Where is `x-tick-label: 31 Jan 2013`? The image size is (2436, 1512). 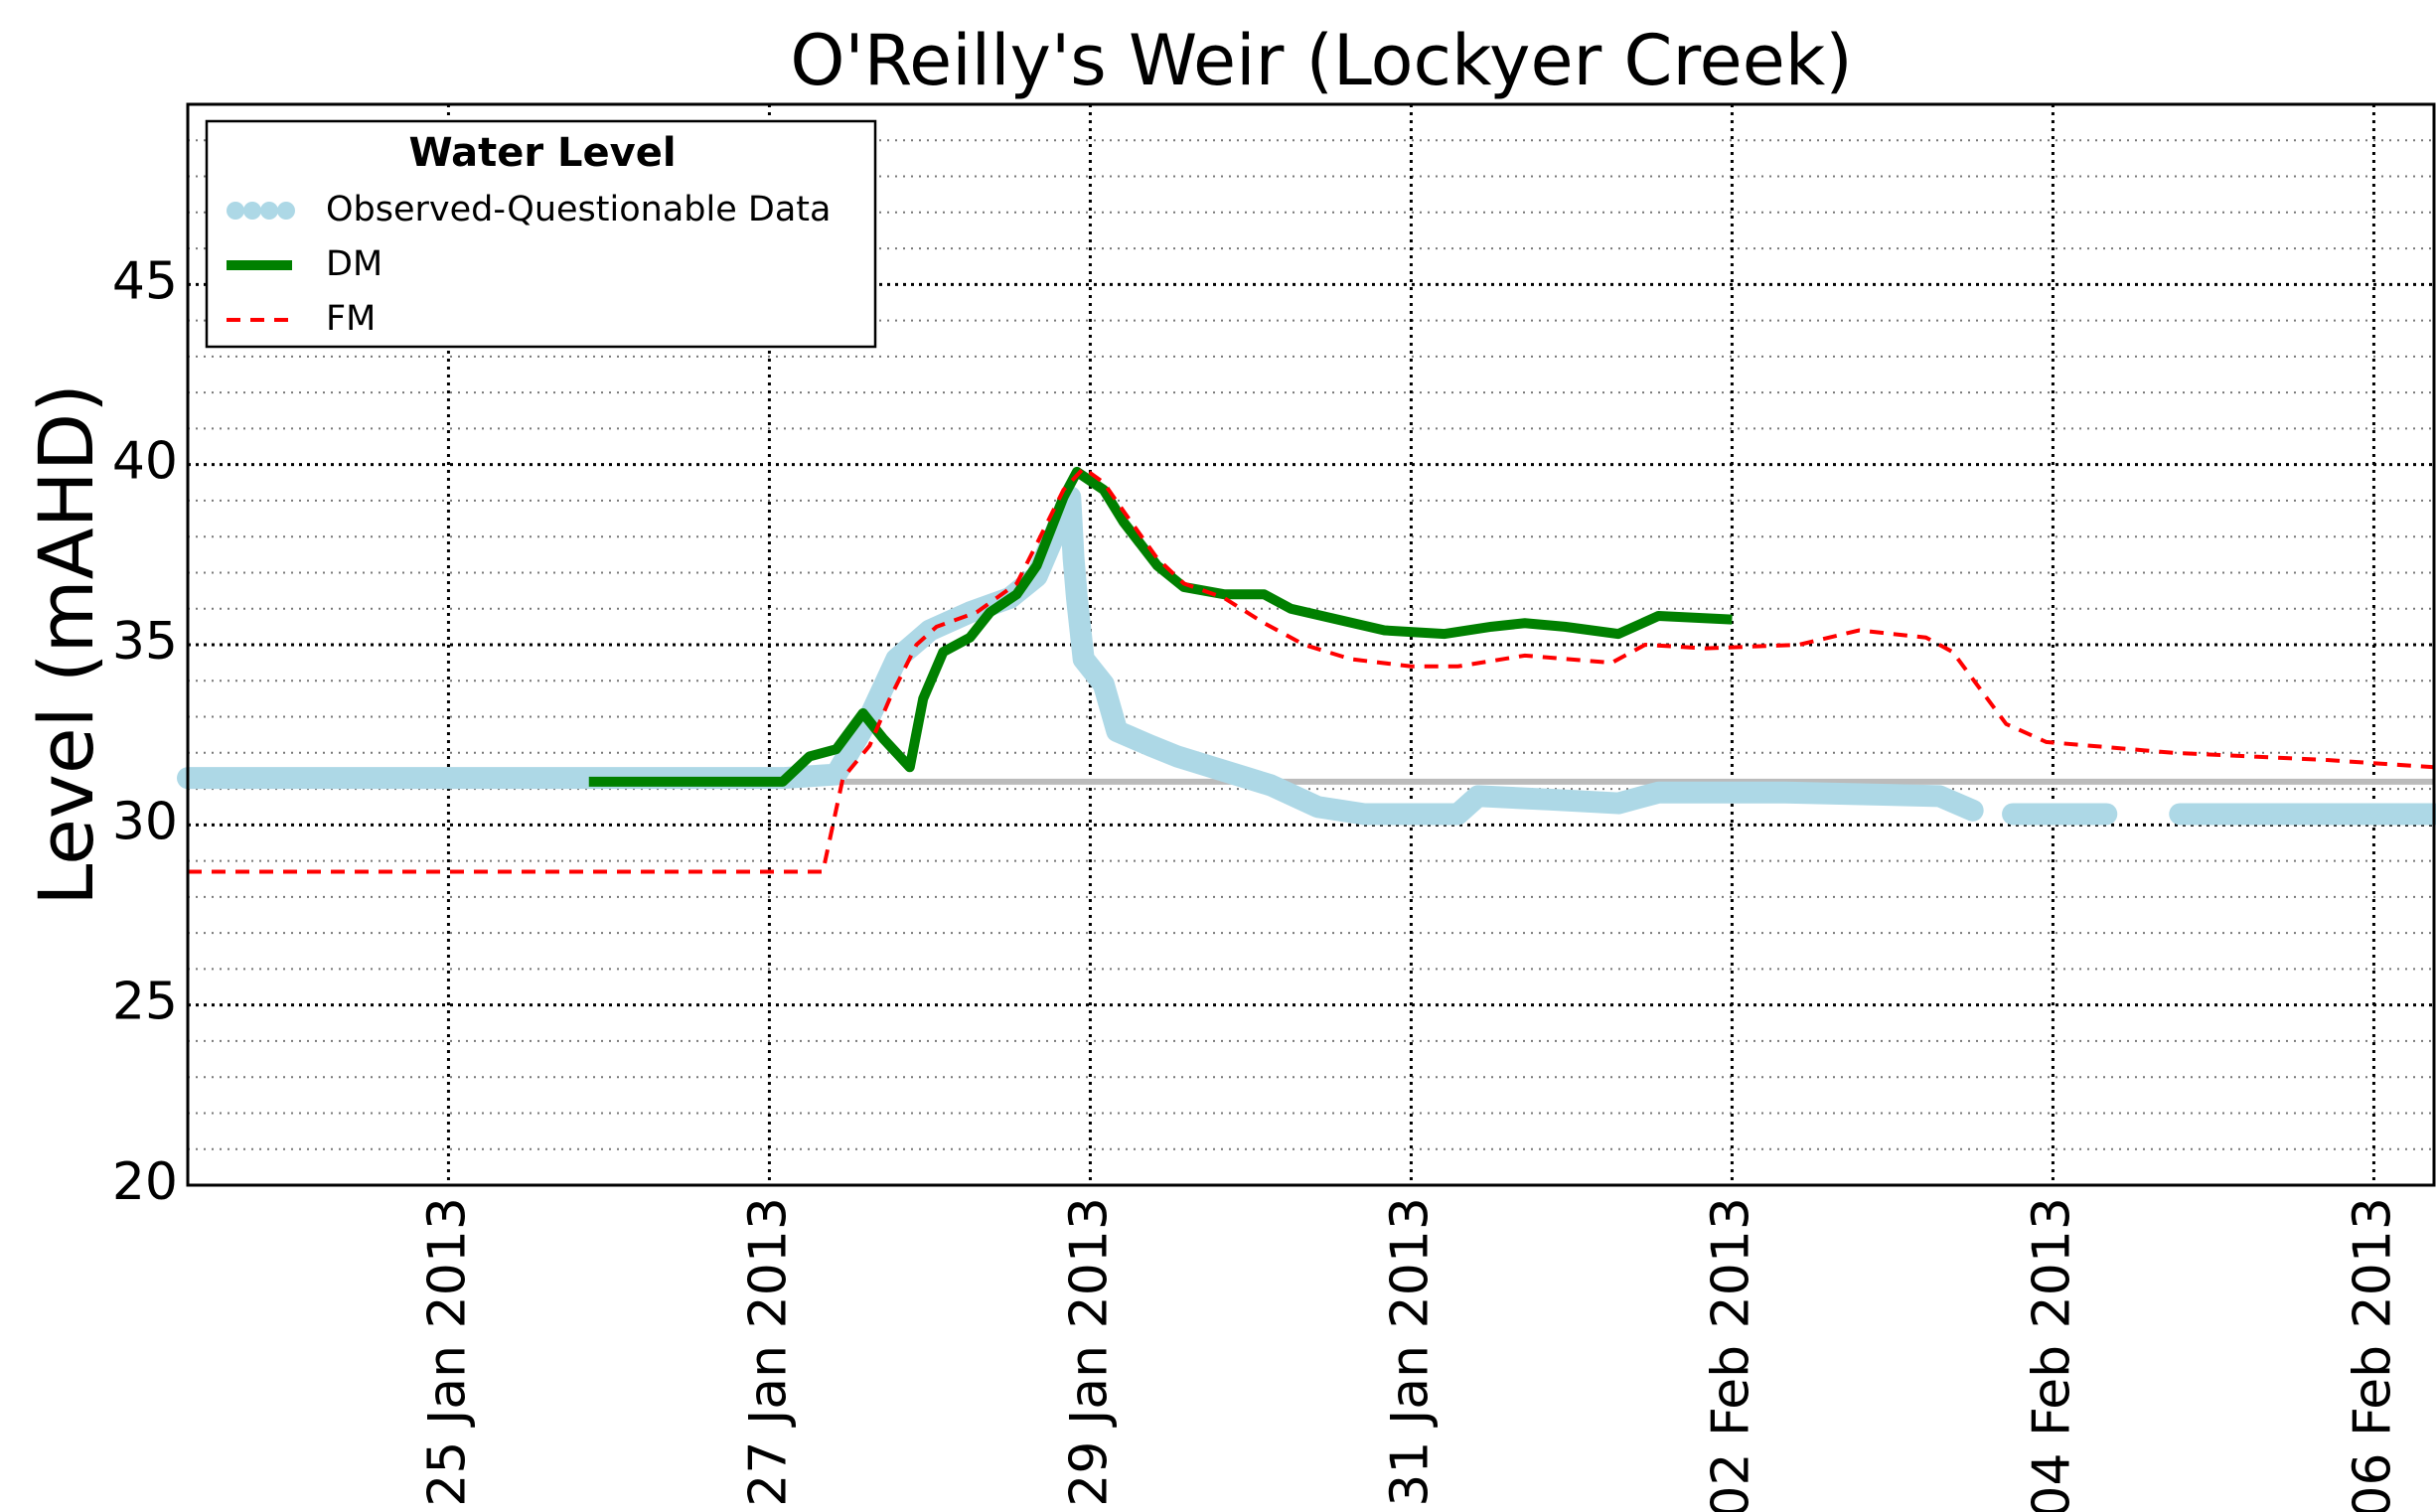
x-tick-label: 31 Jan 2013 is located at coordinates (1410, 1352).